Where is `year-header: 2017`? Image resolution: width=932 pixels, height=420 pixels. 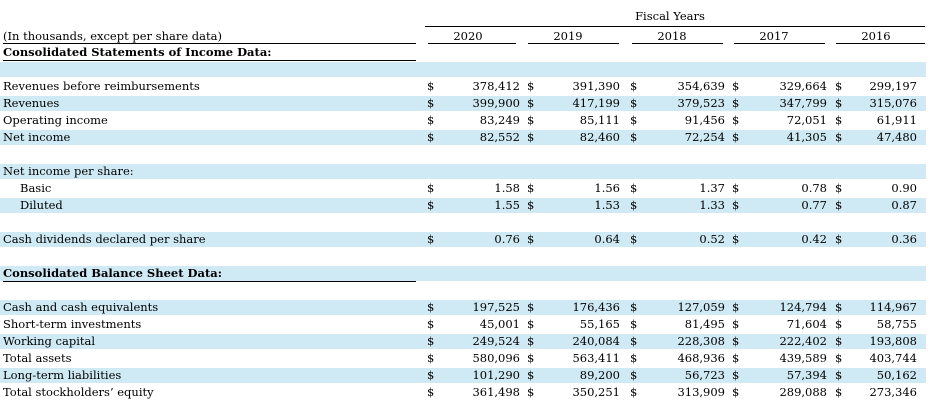
year-header: 2017 is located at coordinates (774, 36).